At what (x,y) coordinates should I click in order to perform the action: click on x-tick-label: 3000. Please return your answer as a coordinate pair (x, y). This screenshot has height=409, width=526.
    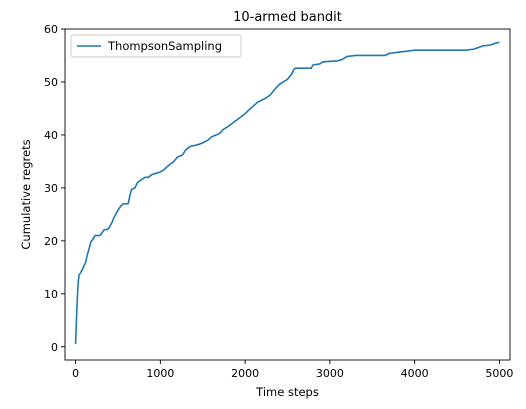
    Looking at the image, I should click on (330, 373).